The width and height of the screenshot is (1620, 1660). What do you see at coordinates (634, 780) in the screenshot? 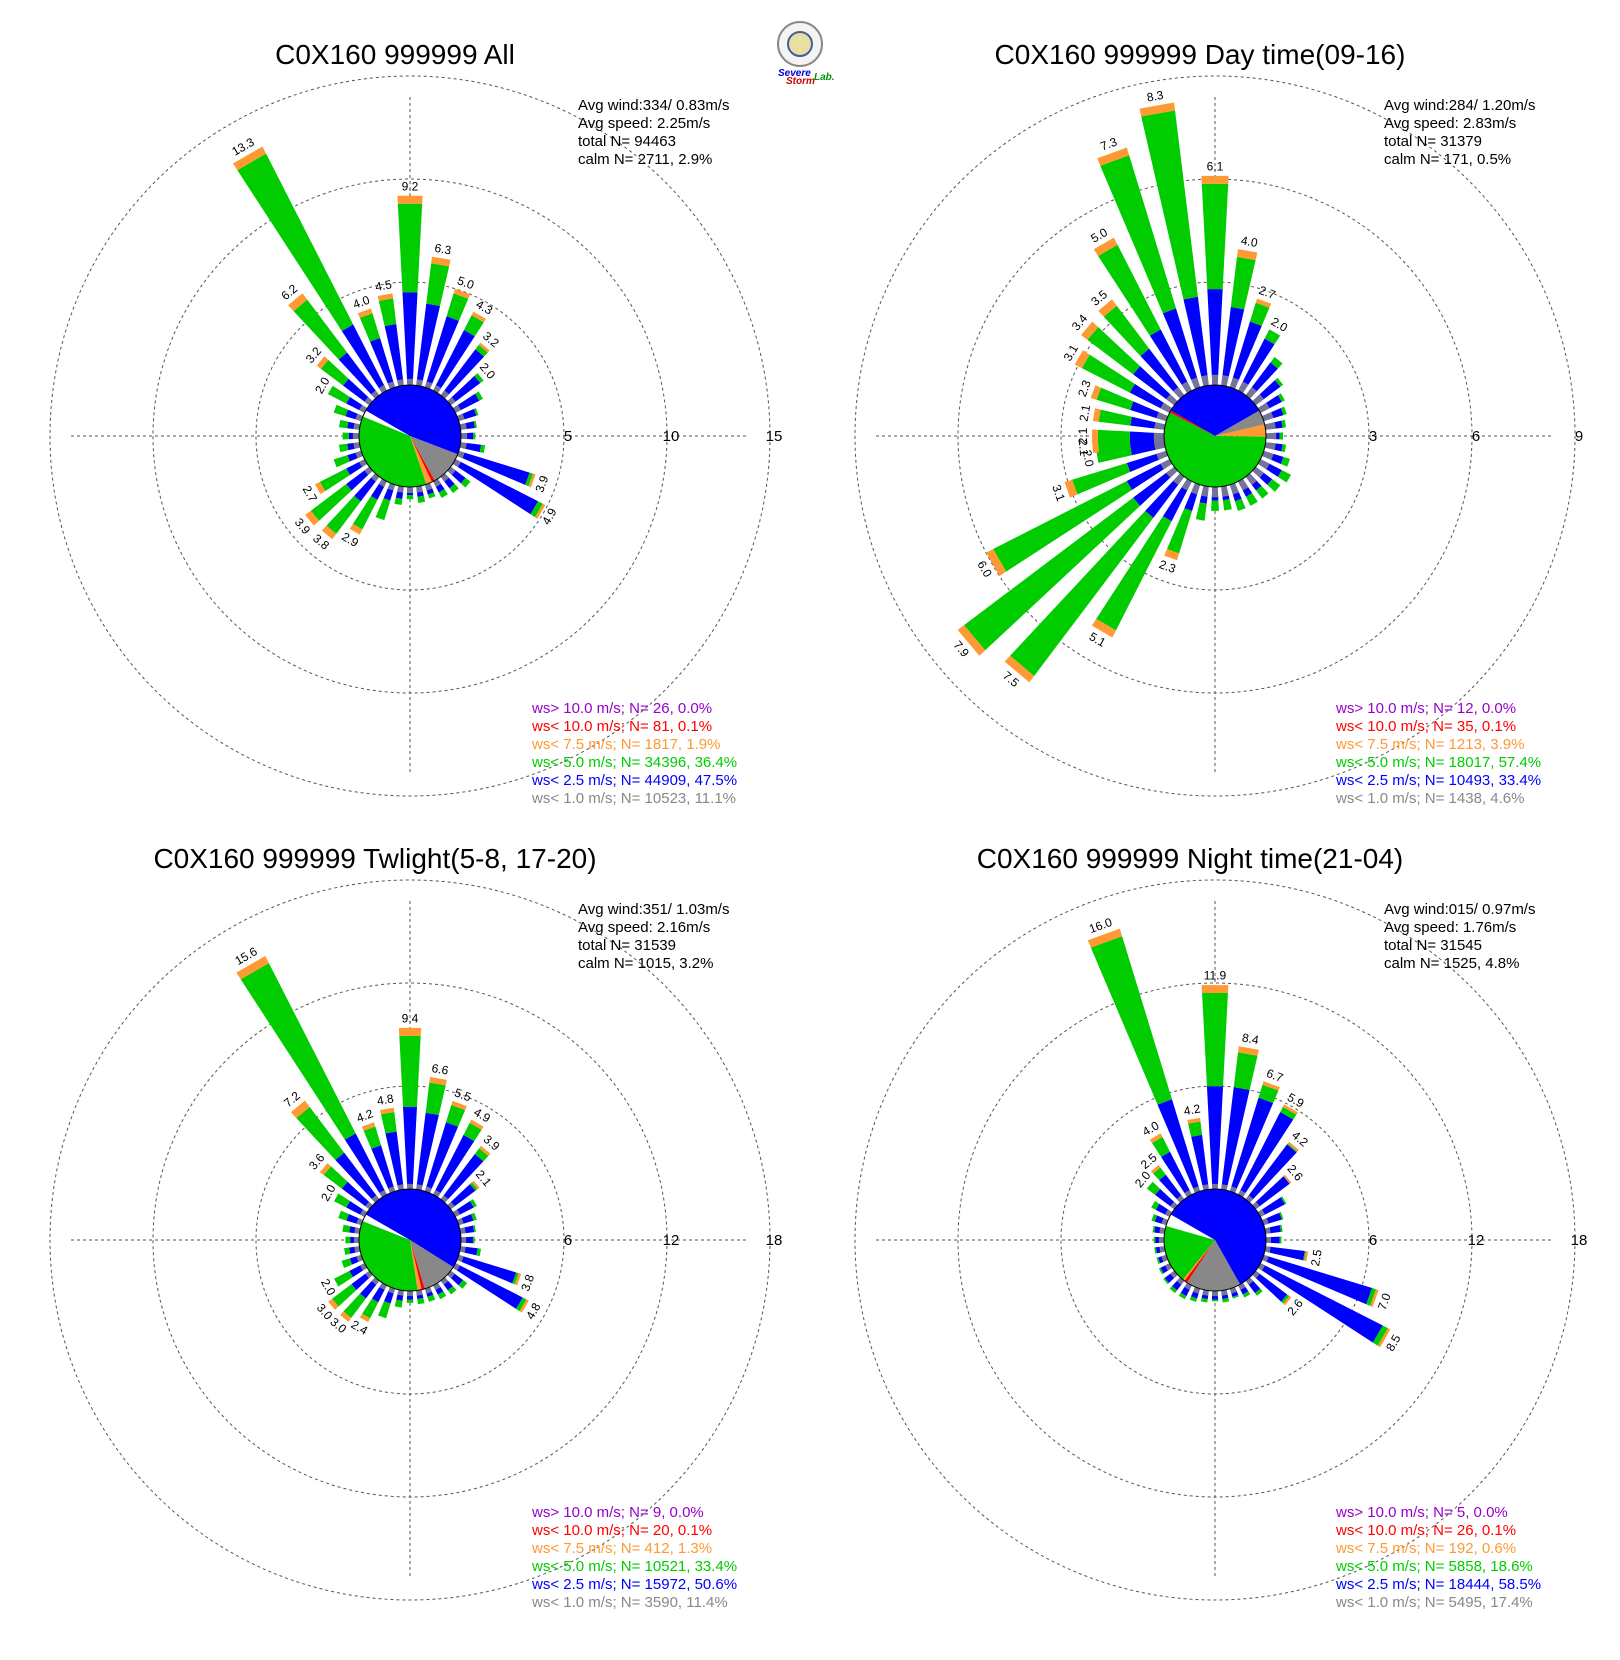
I see `legend-entry: ws< 2.5 m/s; N= 44909, 47.5%` at bounding box center [634, 780].